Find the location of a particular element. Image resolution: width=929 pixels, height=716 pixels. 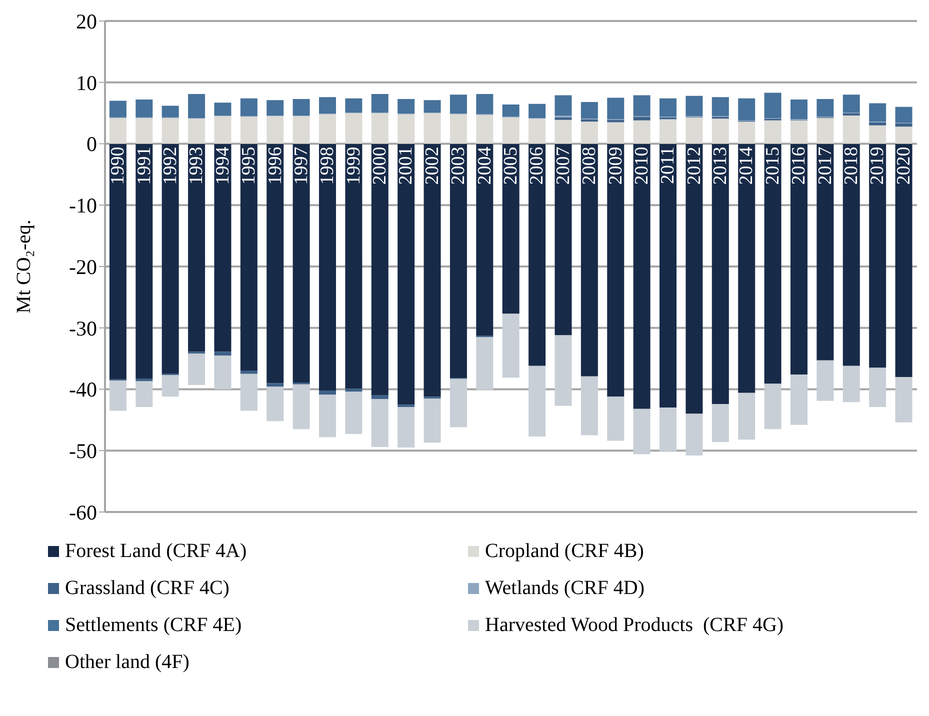

y-tick-label: 20 is located at coordinates (86, 21).